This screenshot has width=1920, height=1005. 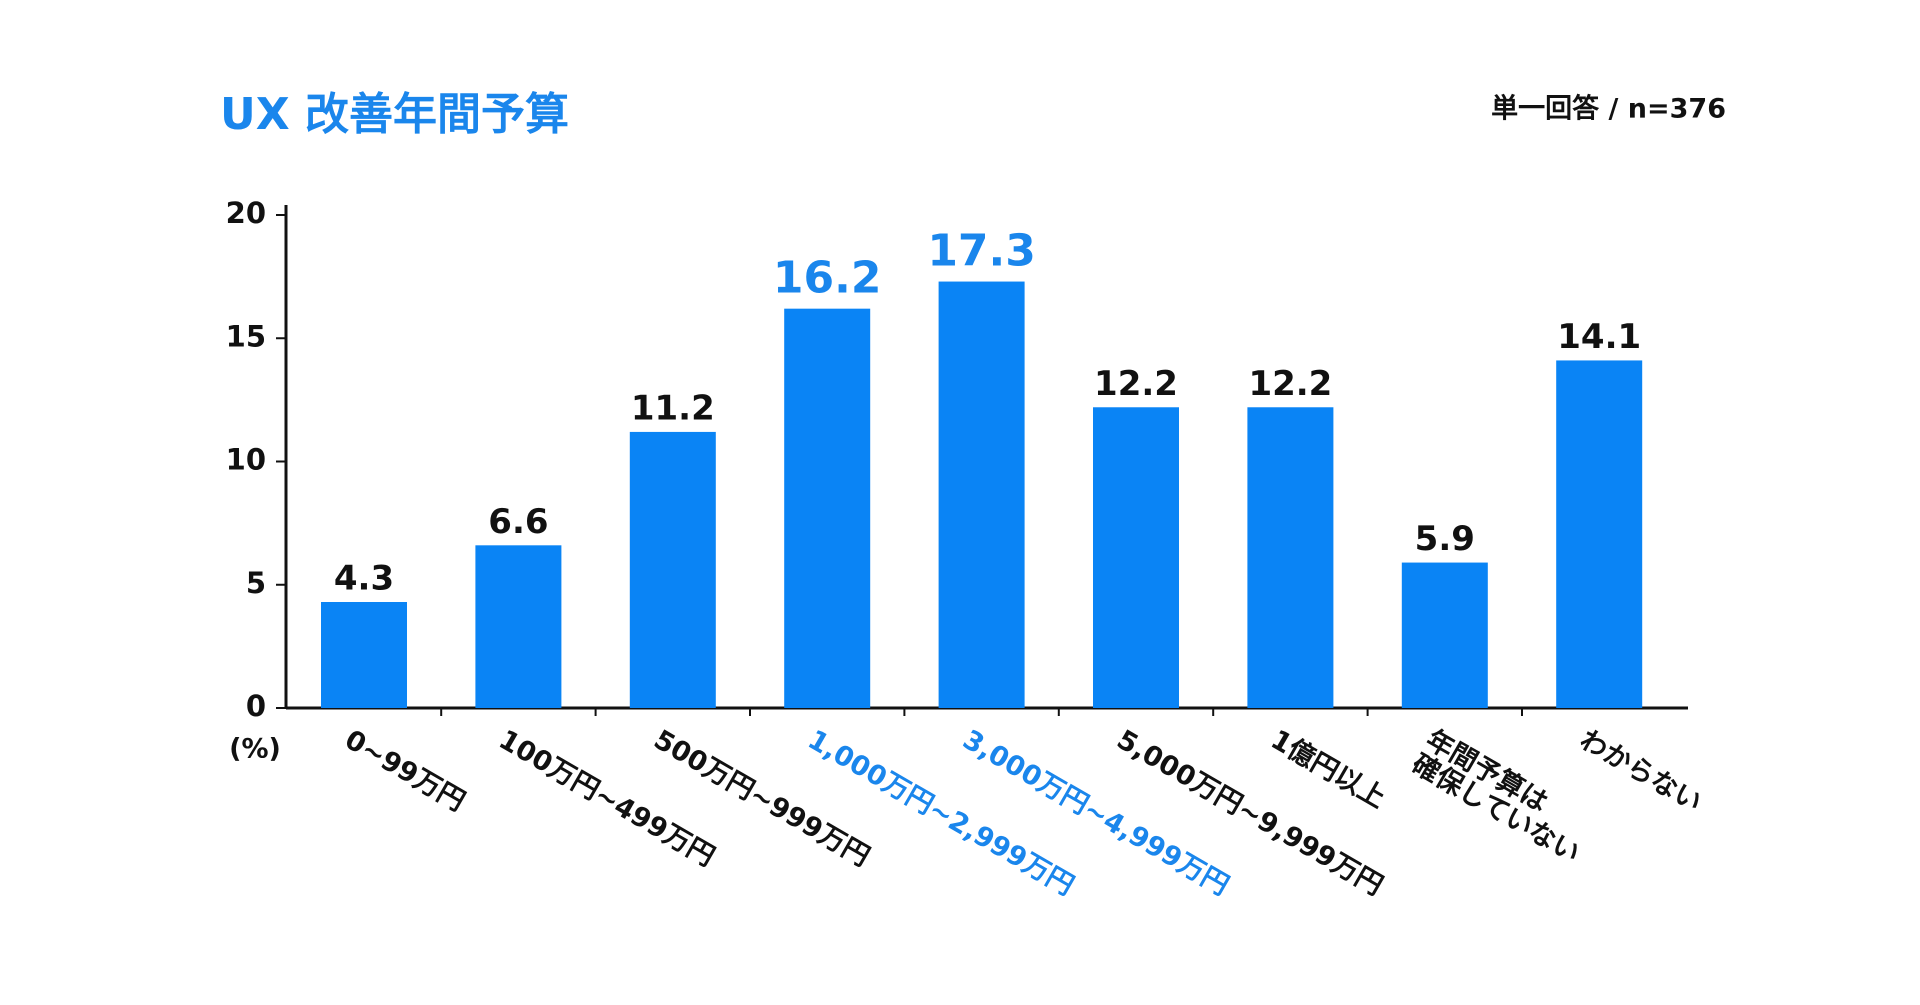 What do you see at coordinates (394, 114) in the screenshot?
I see `chart-title: UX 改善年間予算` at bounding box center [394, 114].